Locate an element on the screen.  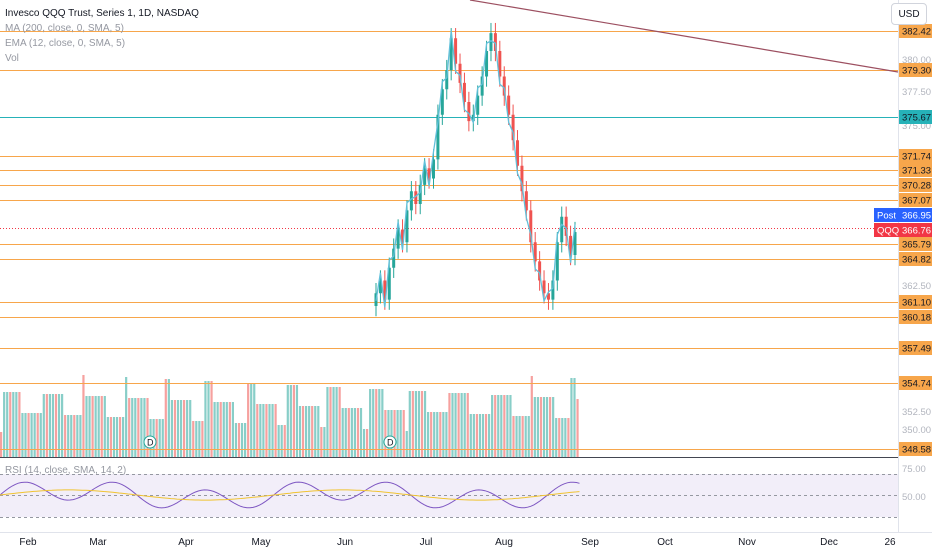
trend-line is located at coordinates (684, 36).